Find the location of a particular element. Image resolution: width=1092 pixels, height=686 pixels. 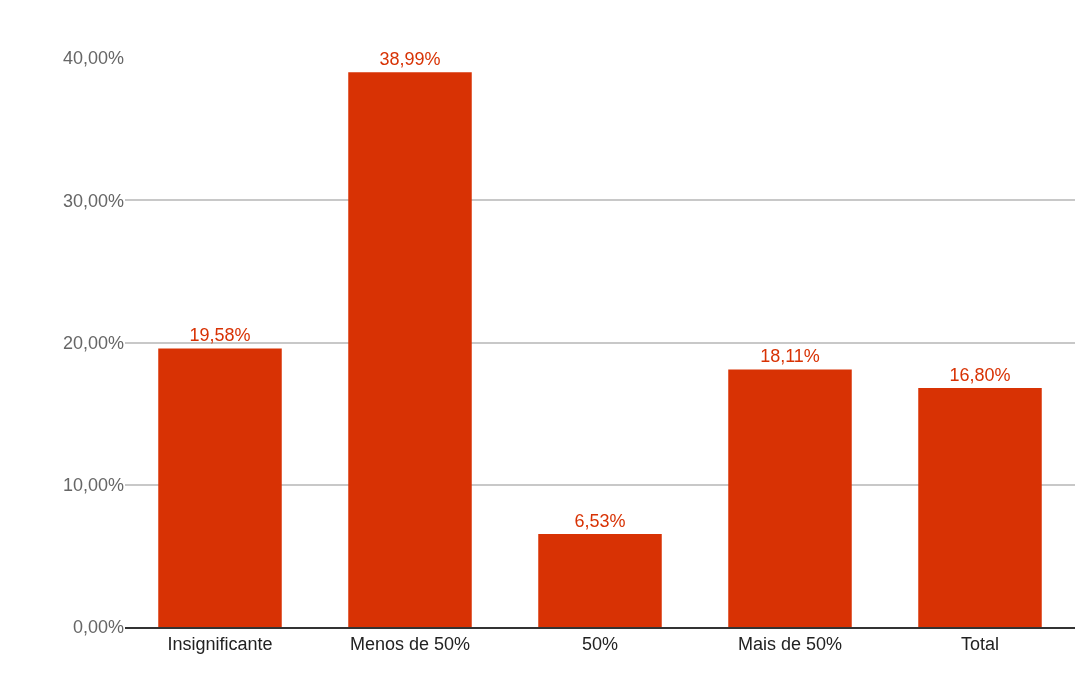

data-label: 18,11% is located at coordinates (790, 356).